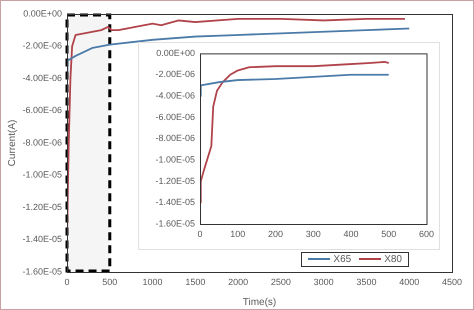  What do you see at coordinates (280, 281) in the screenshot?
I see `x-tick-label: 2500` at bounding box center [280, 281].